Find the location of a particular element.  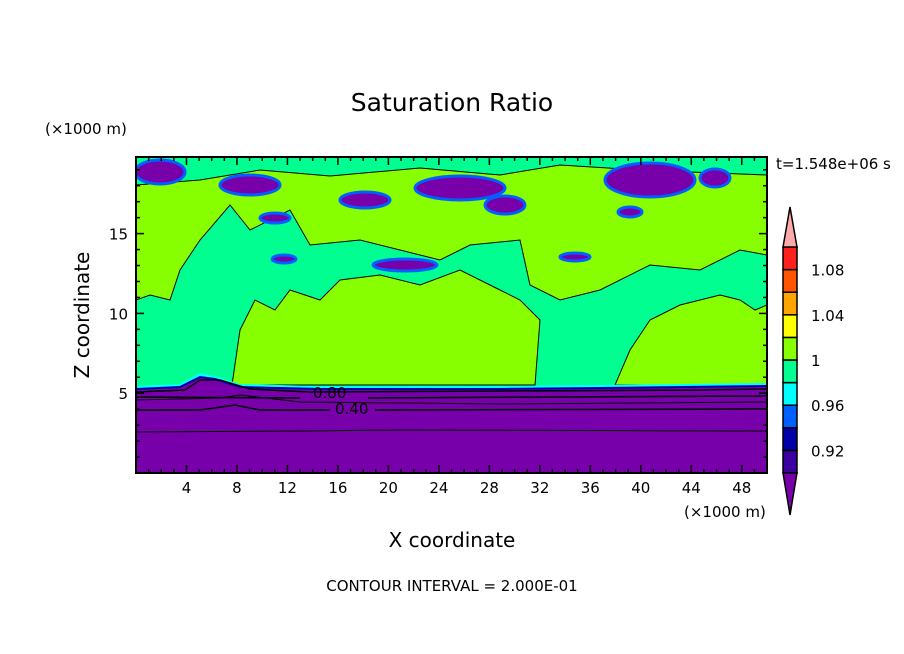

x-tick-label: 36 is located at coordinates (590, 488).